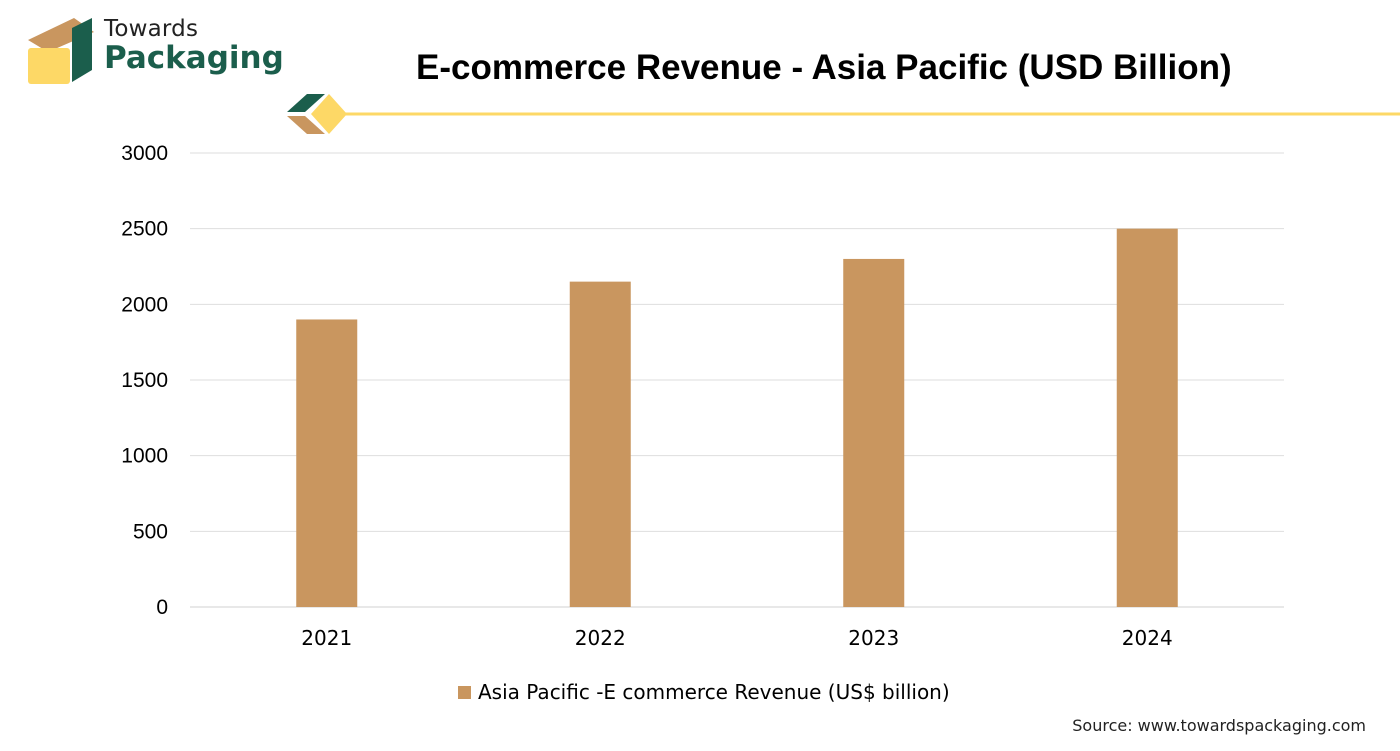 This screenshot has width=1400, height=751. What do you see at coordinates (1147, 638) in the screenshot?
I see `x-tick-label: 2024` at bounding box center [1147, 638].